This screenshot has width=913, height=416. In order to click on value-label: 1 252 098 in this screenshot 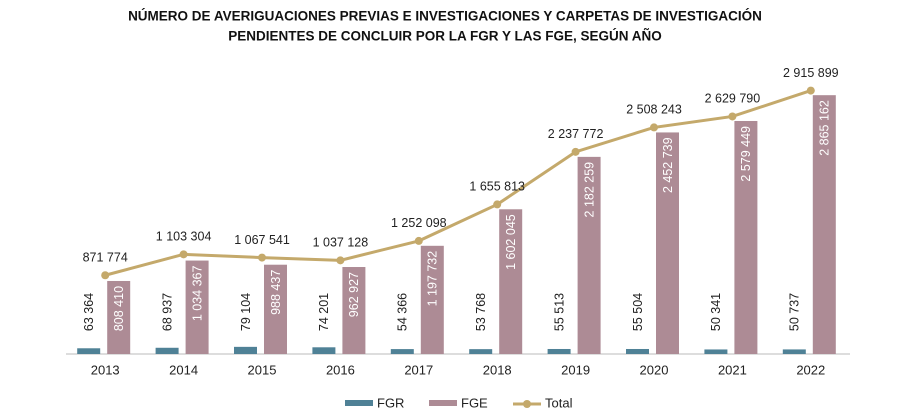, I will do `click(419, 223)`.